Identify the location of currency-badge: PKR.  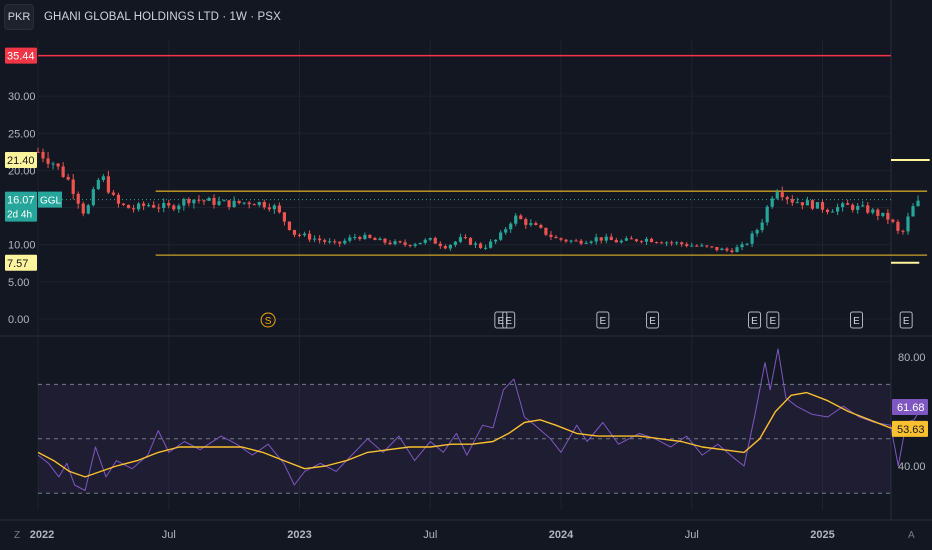
(19, 17).